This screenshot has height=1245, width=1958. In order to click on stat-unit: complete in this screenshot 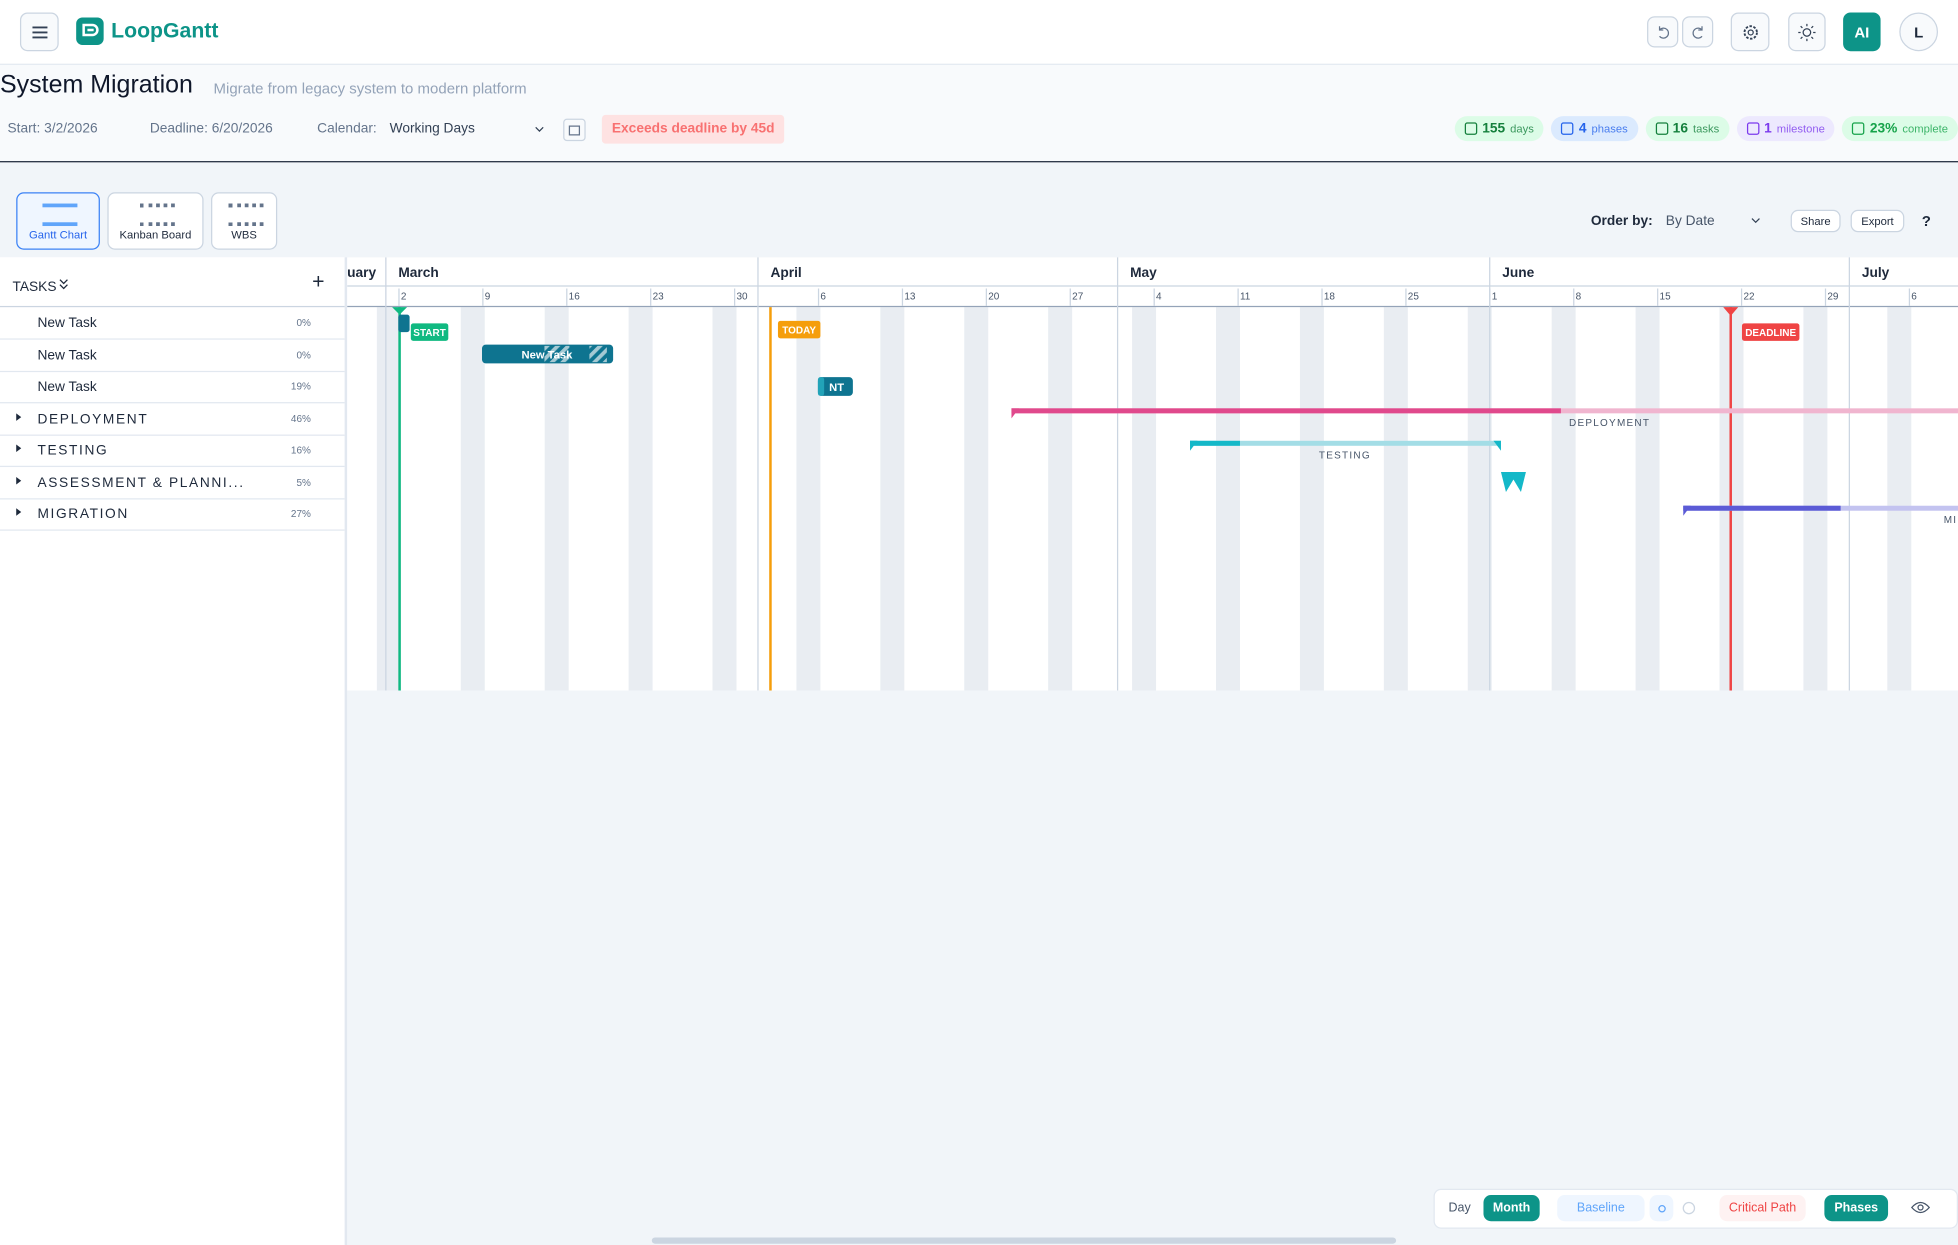, I will do `click(1925, 128)`.